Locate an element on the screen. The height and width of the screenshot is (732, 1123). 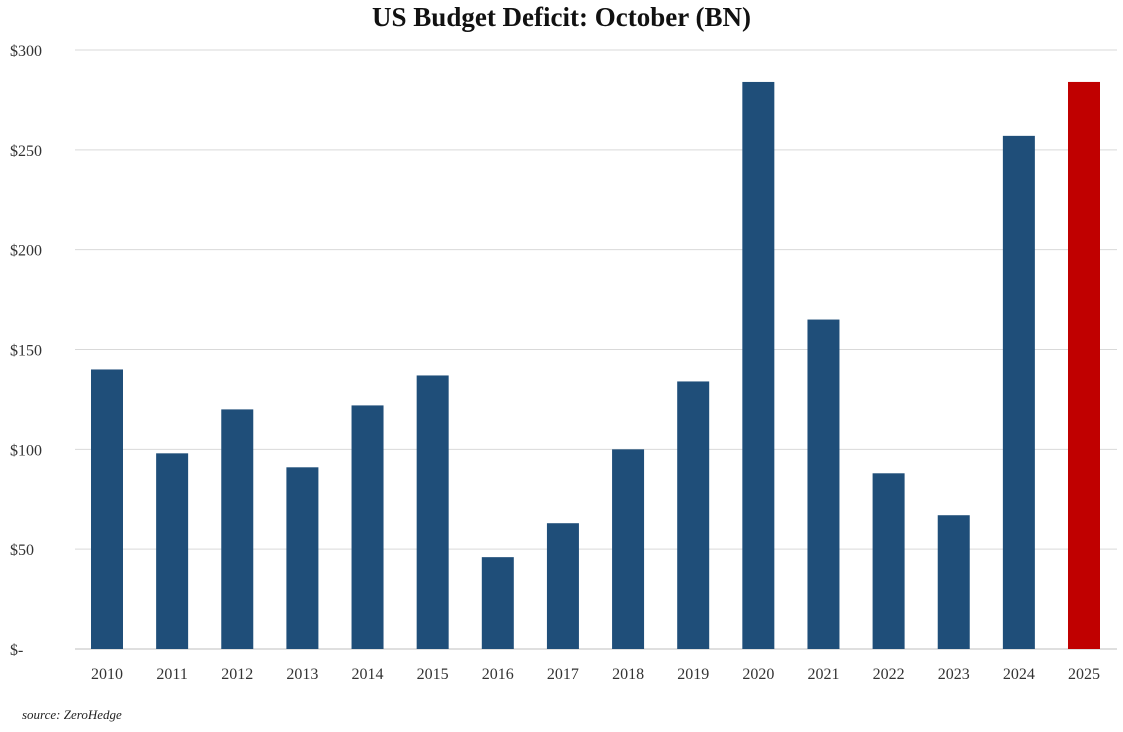
bar-2013 is located at coordinates (302, 558).